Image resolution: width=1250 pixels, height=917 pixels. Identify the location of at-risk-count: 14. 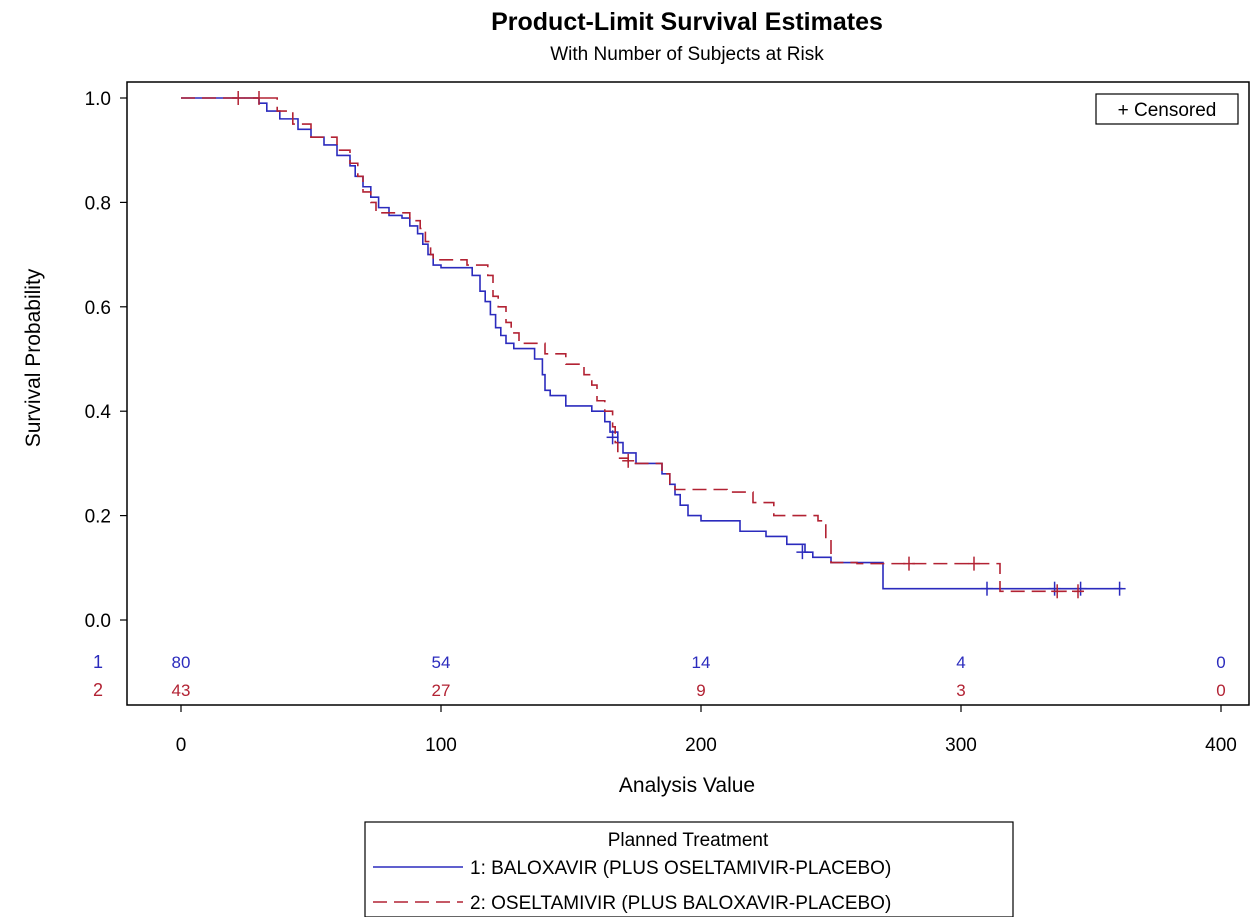
(701, 662).